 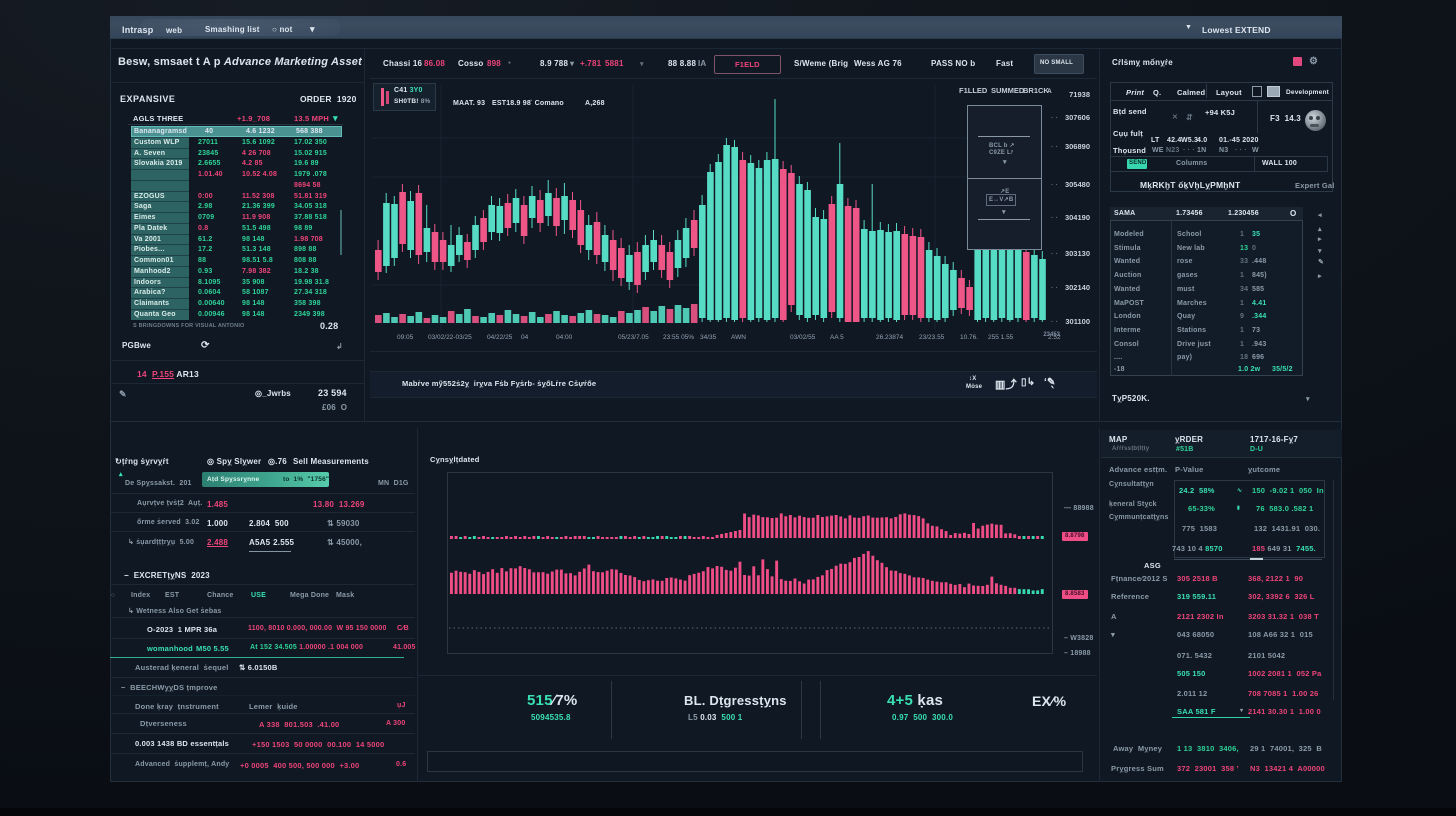 What do you see at coordinates (738, 337) in the screenshot?
I see `svg-text: AWN` at bounding box center [738, 337].